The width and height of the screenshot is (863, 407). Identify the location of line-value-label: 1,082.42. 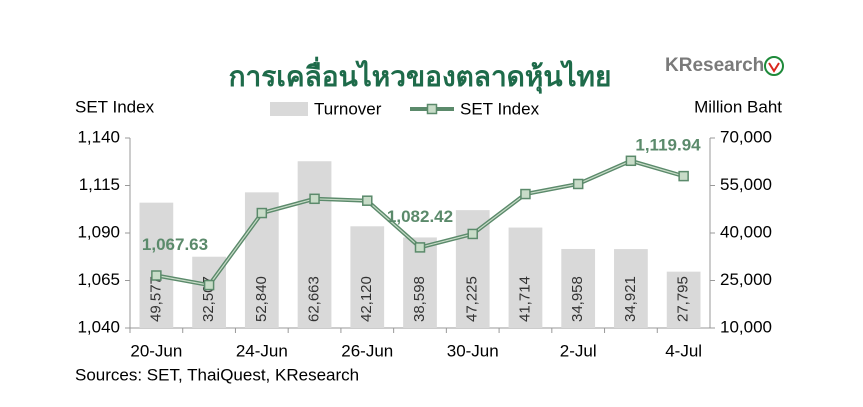
(420, 216).